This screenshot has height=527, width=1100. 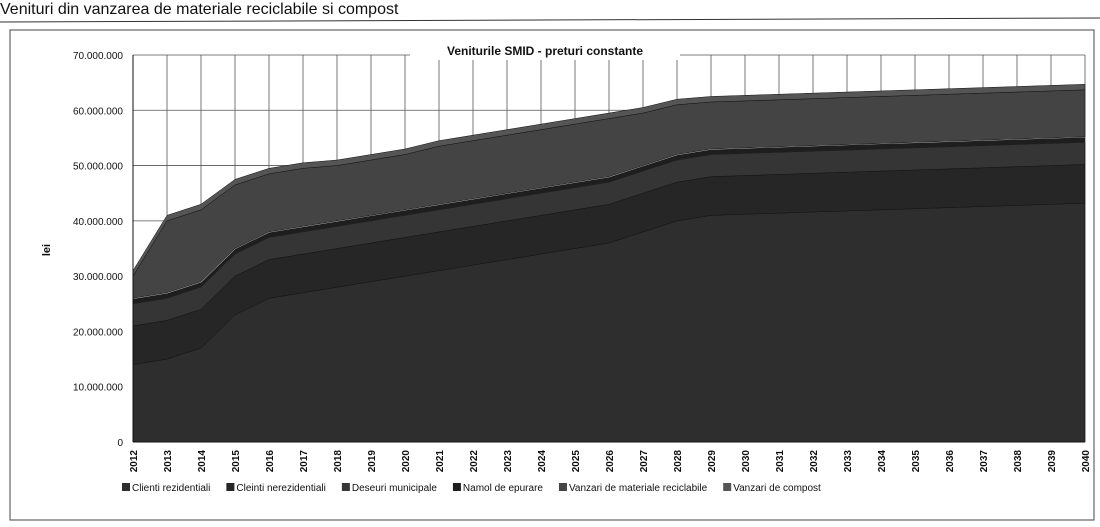 What do you see at coordinates (47, 250) in the screenshot?
I see `y-axis-label: lei` at bounding box center [47, 250].